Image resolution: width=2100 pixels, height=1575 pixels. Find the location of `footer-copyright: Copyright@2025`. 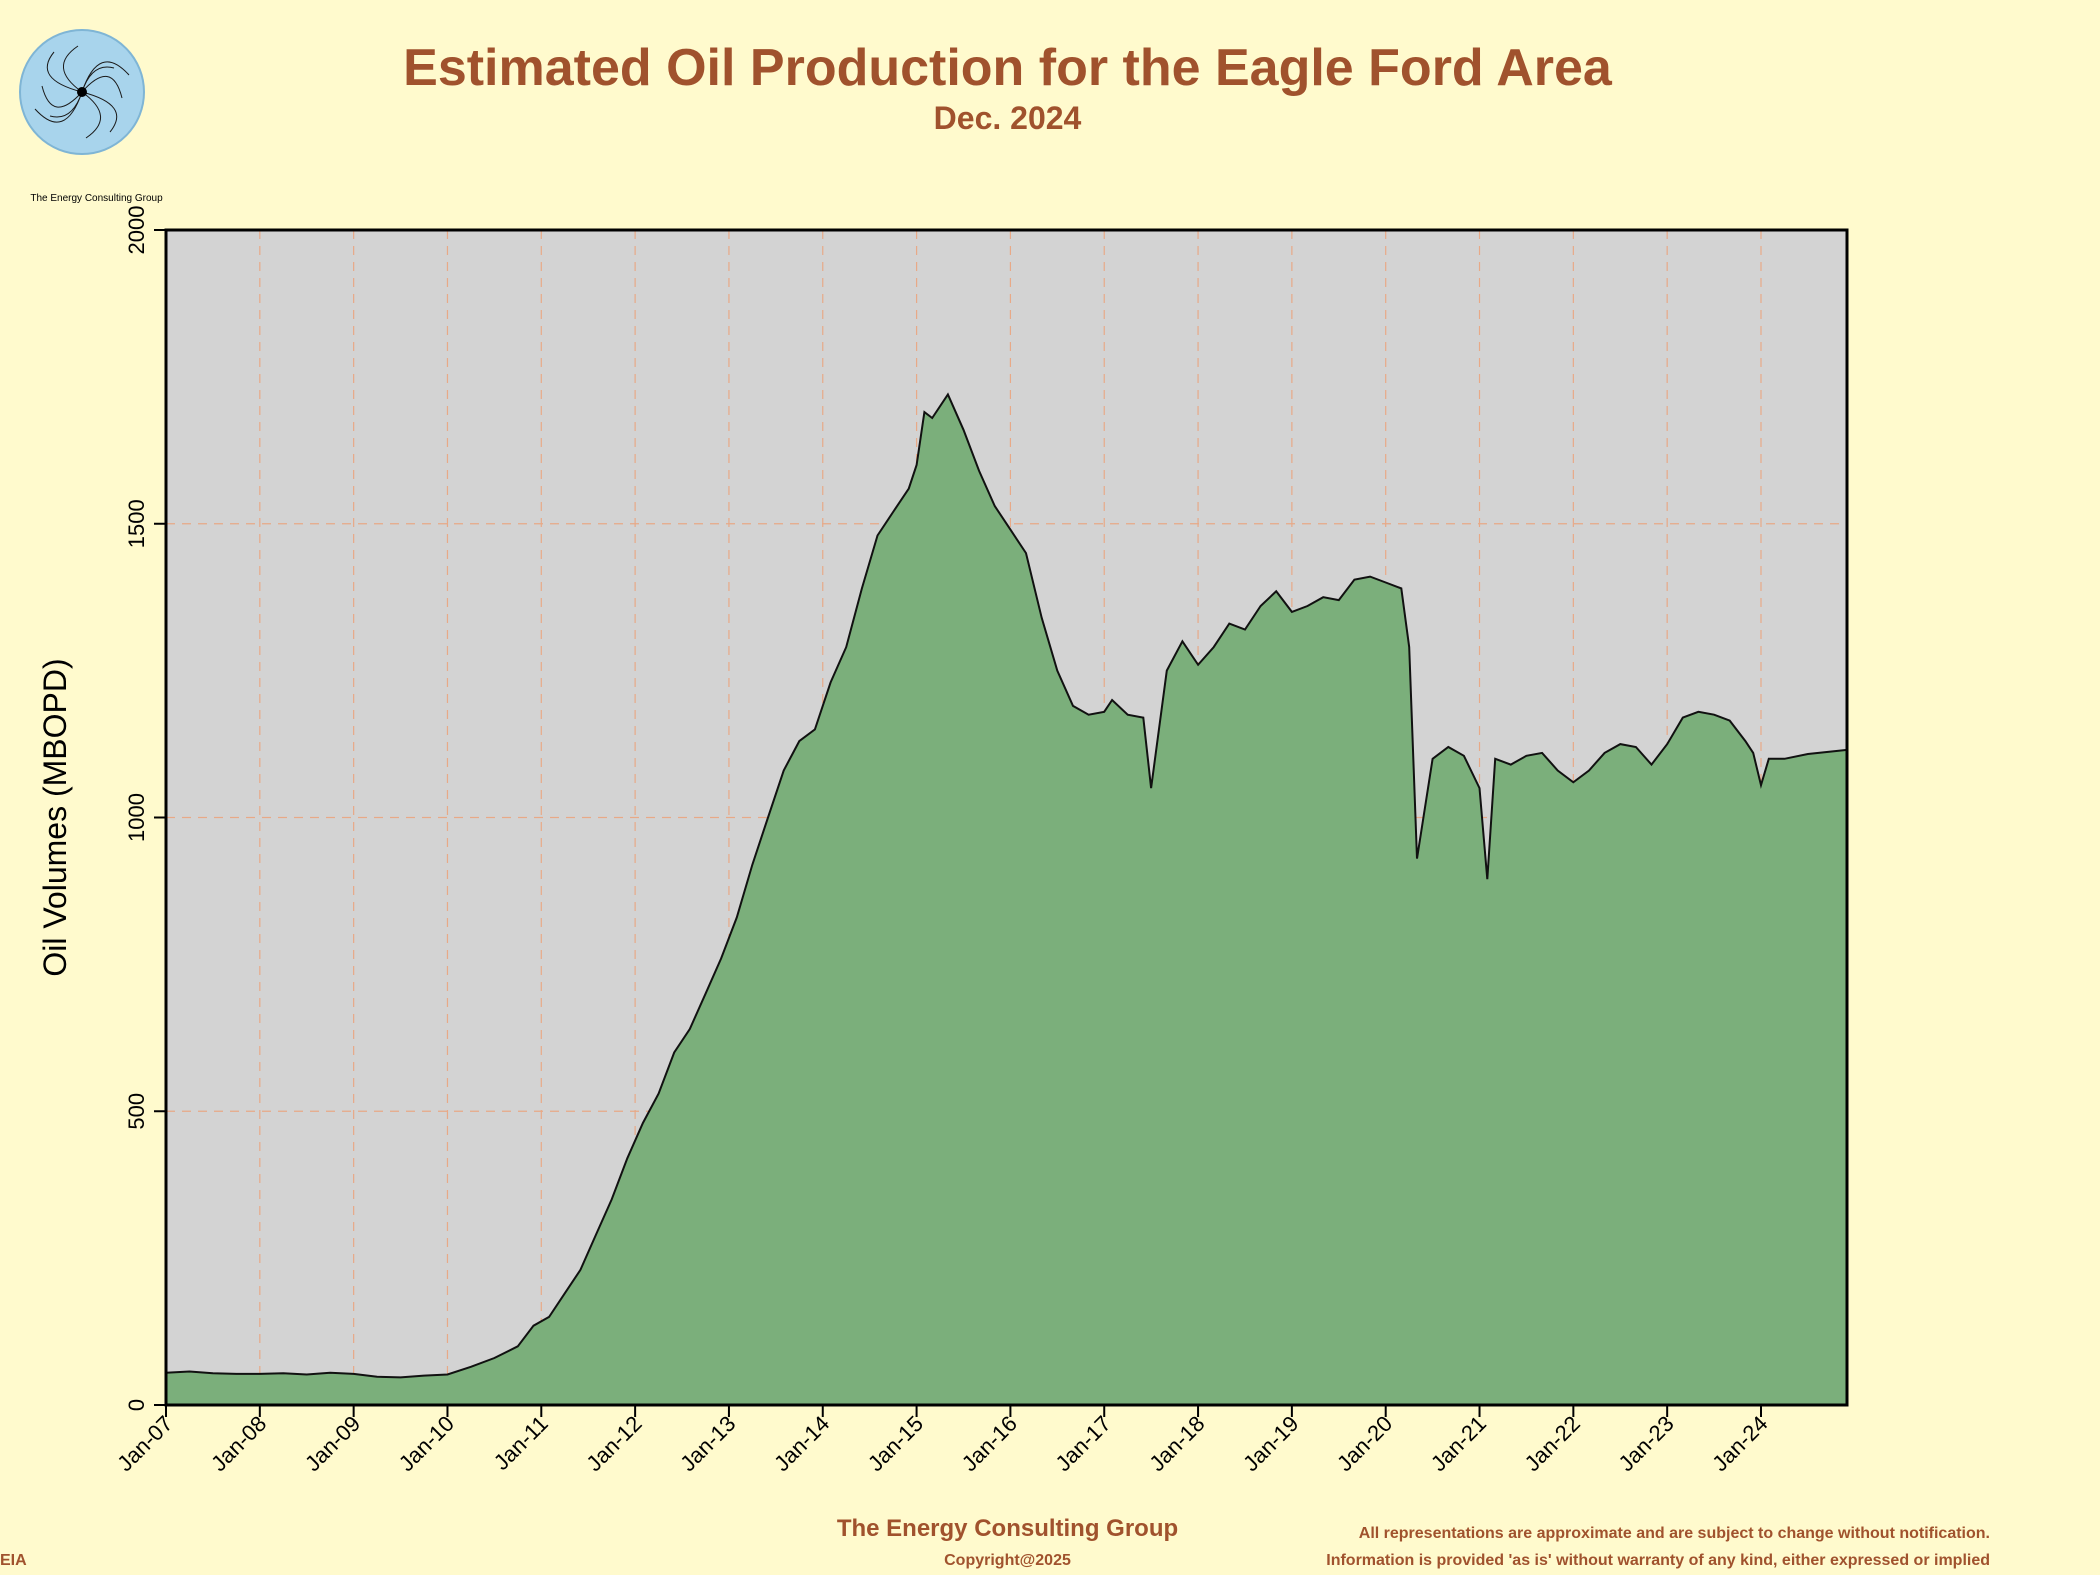

footer-copyright: Copyright@2025 is located at coordinates (1007, 1560).